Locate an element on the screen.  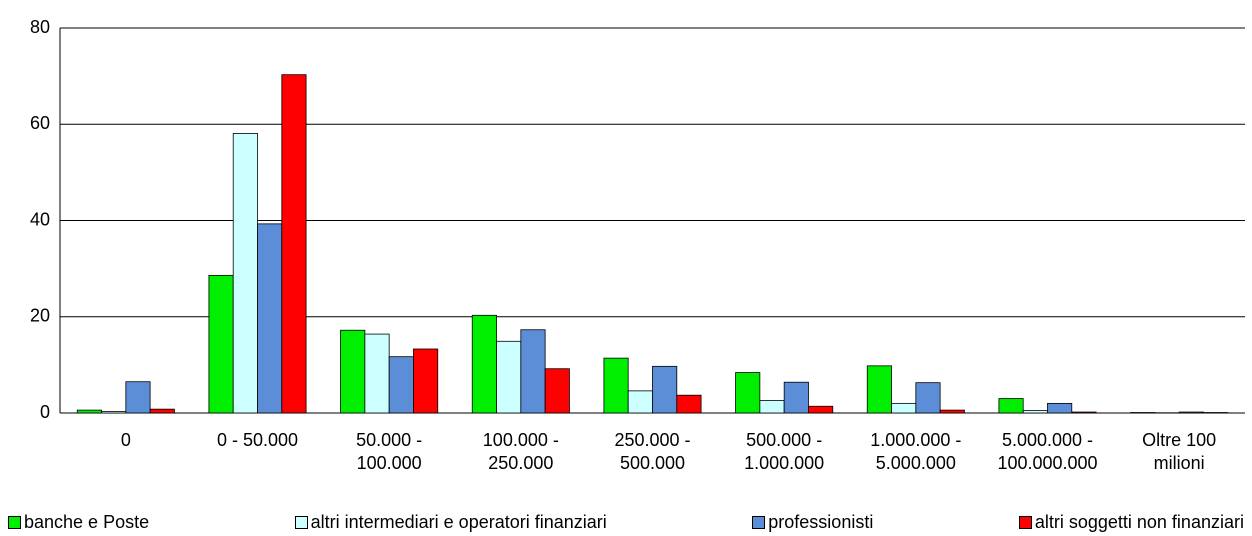
x-tick-label: 250.000 - 500.000 is located at coordinates (652, 451).